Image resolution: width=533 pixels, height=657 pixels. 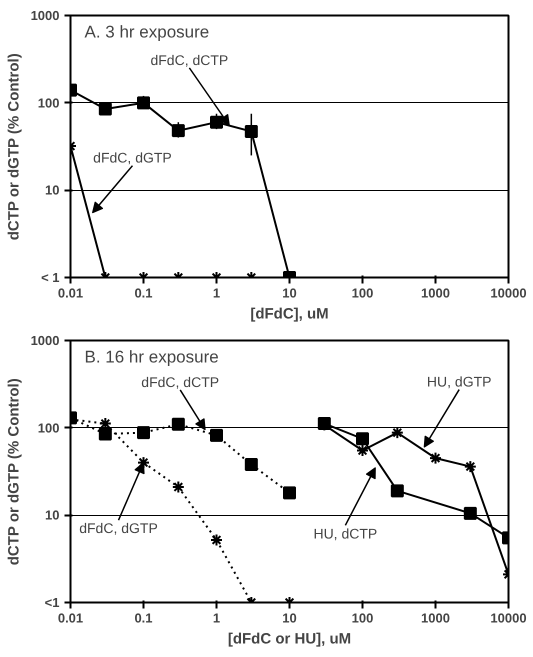 I want to click on y-tick-label: < 1, so click(x=50, y=277).